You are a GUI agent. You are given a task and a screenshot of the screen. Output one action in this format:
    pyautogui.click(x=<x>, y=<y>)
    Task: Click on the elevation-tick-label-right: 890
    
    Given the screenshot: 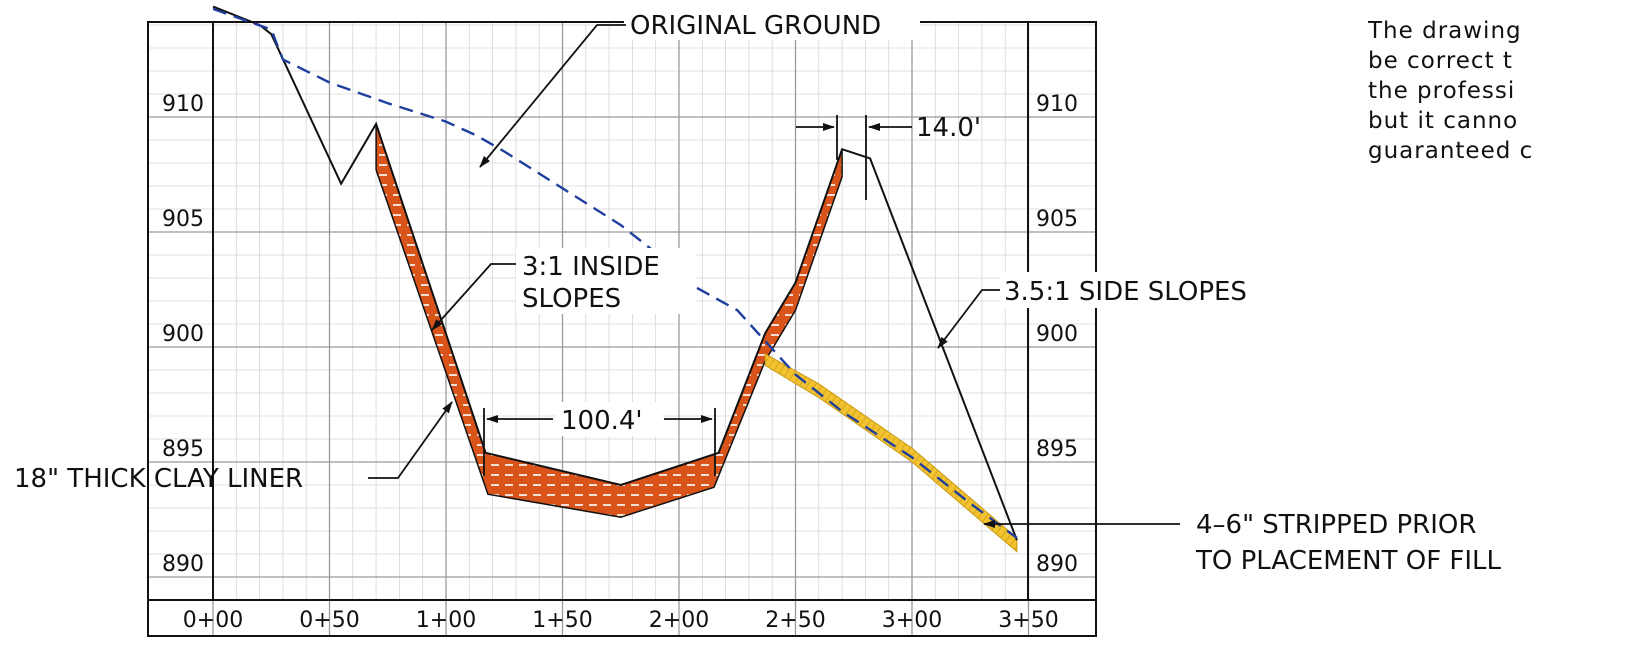 What is the action you would take?
    pyautogui.click(x=1057, y=564)
    